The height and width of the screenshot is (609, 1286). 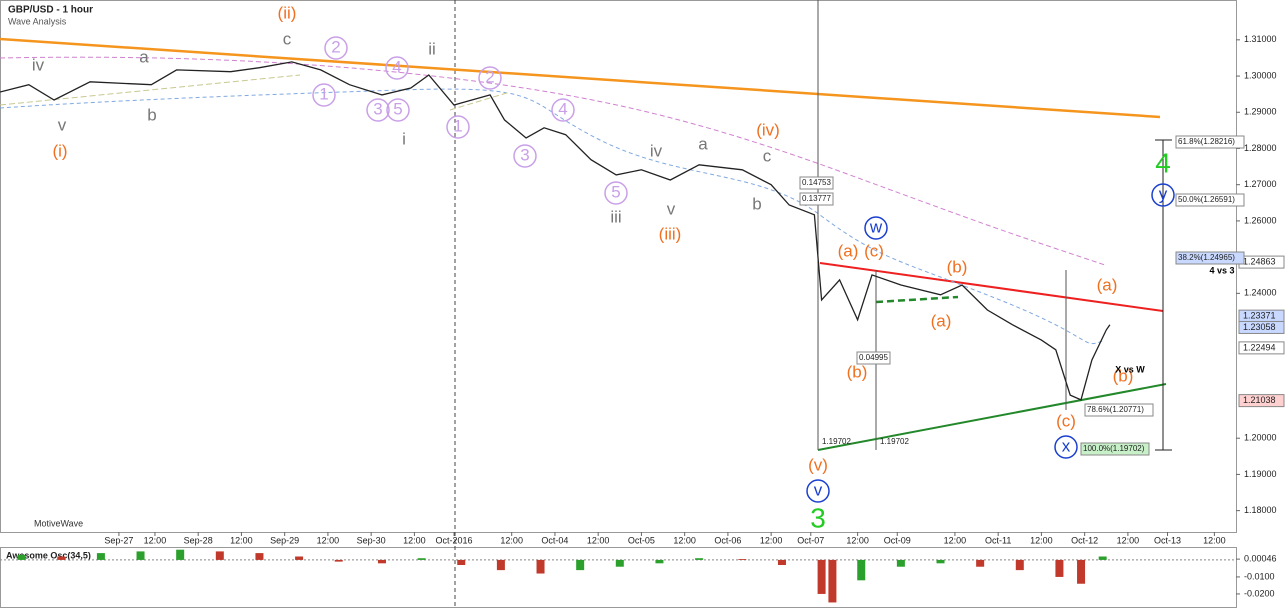 What do you see at coordinates (873, 357) in the screenshot?
I see `measure-label: 0.04995` at bounding box center [873, 357].